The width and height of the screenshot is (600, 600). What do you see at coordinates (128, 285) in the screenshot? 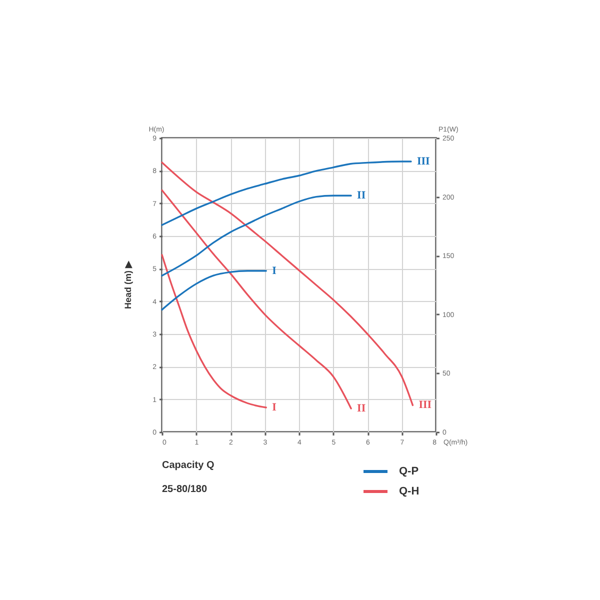
I see `text: Head (m) ▶` at bounding box center [128, 285].